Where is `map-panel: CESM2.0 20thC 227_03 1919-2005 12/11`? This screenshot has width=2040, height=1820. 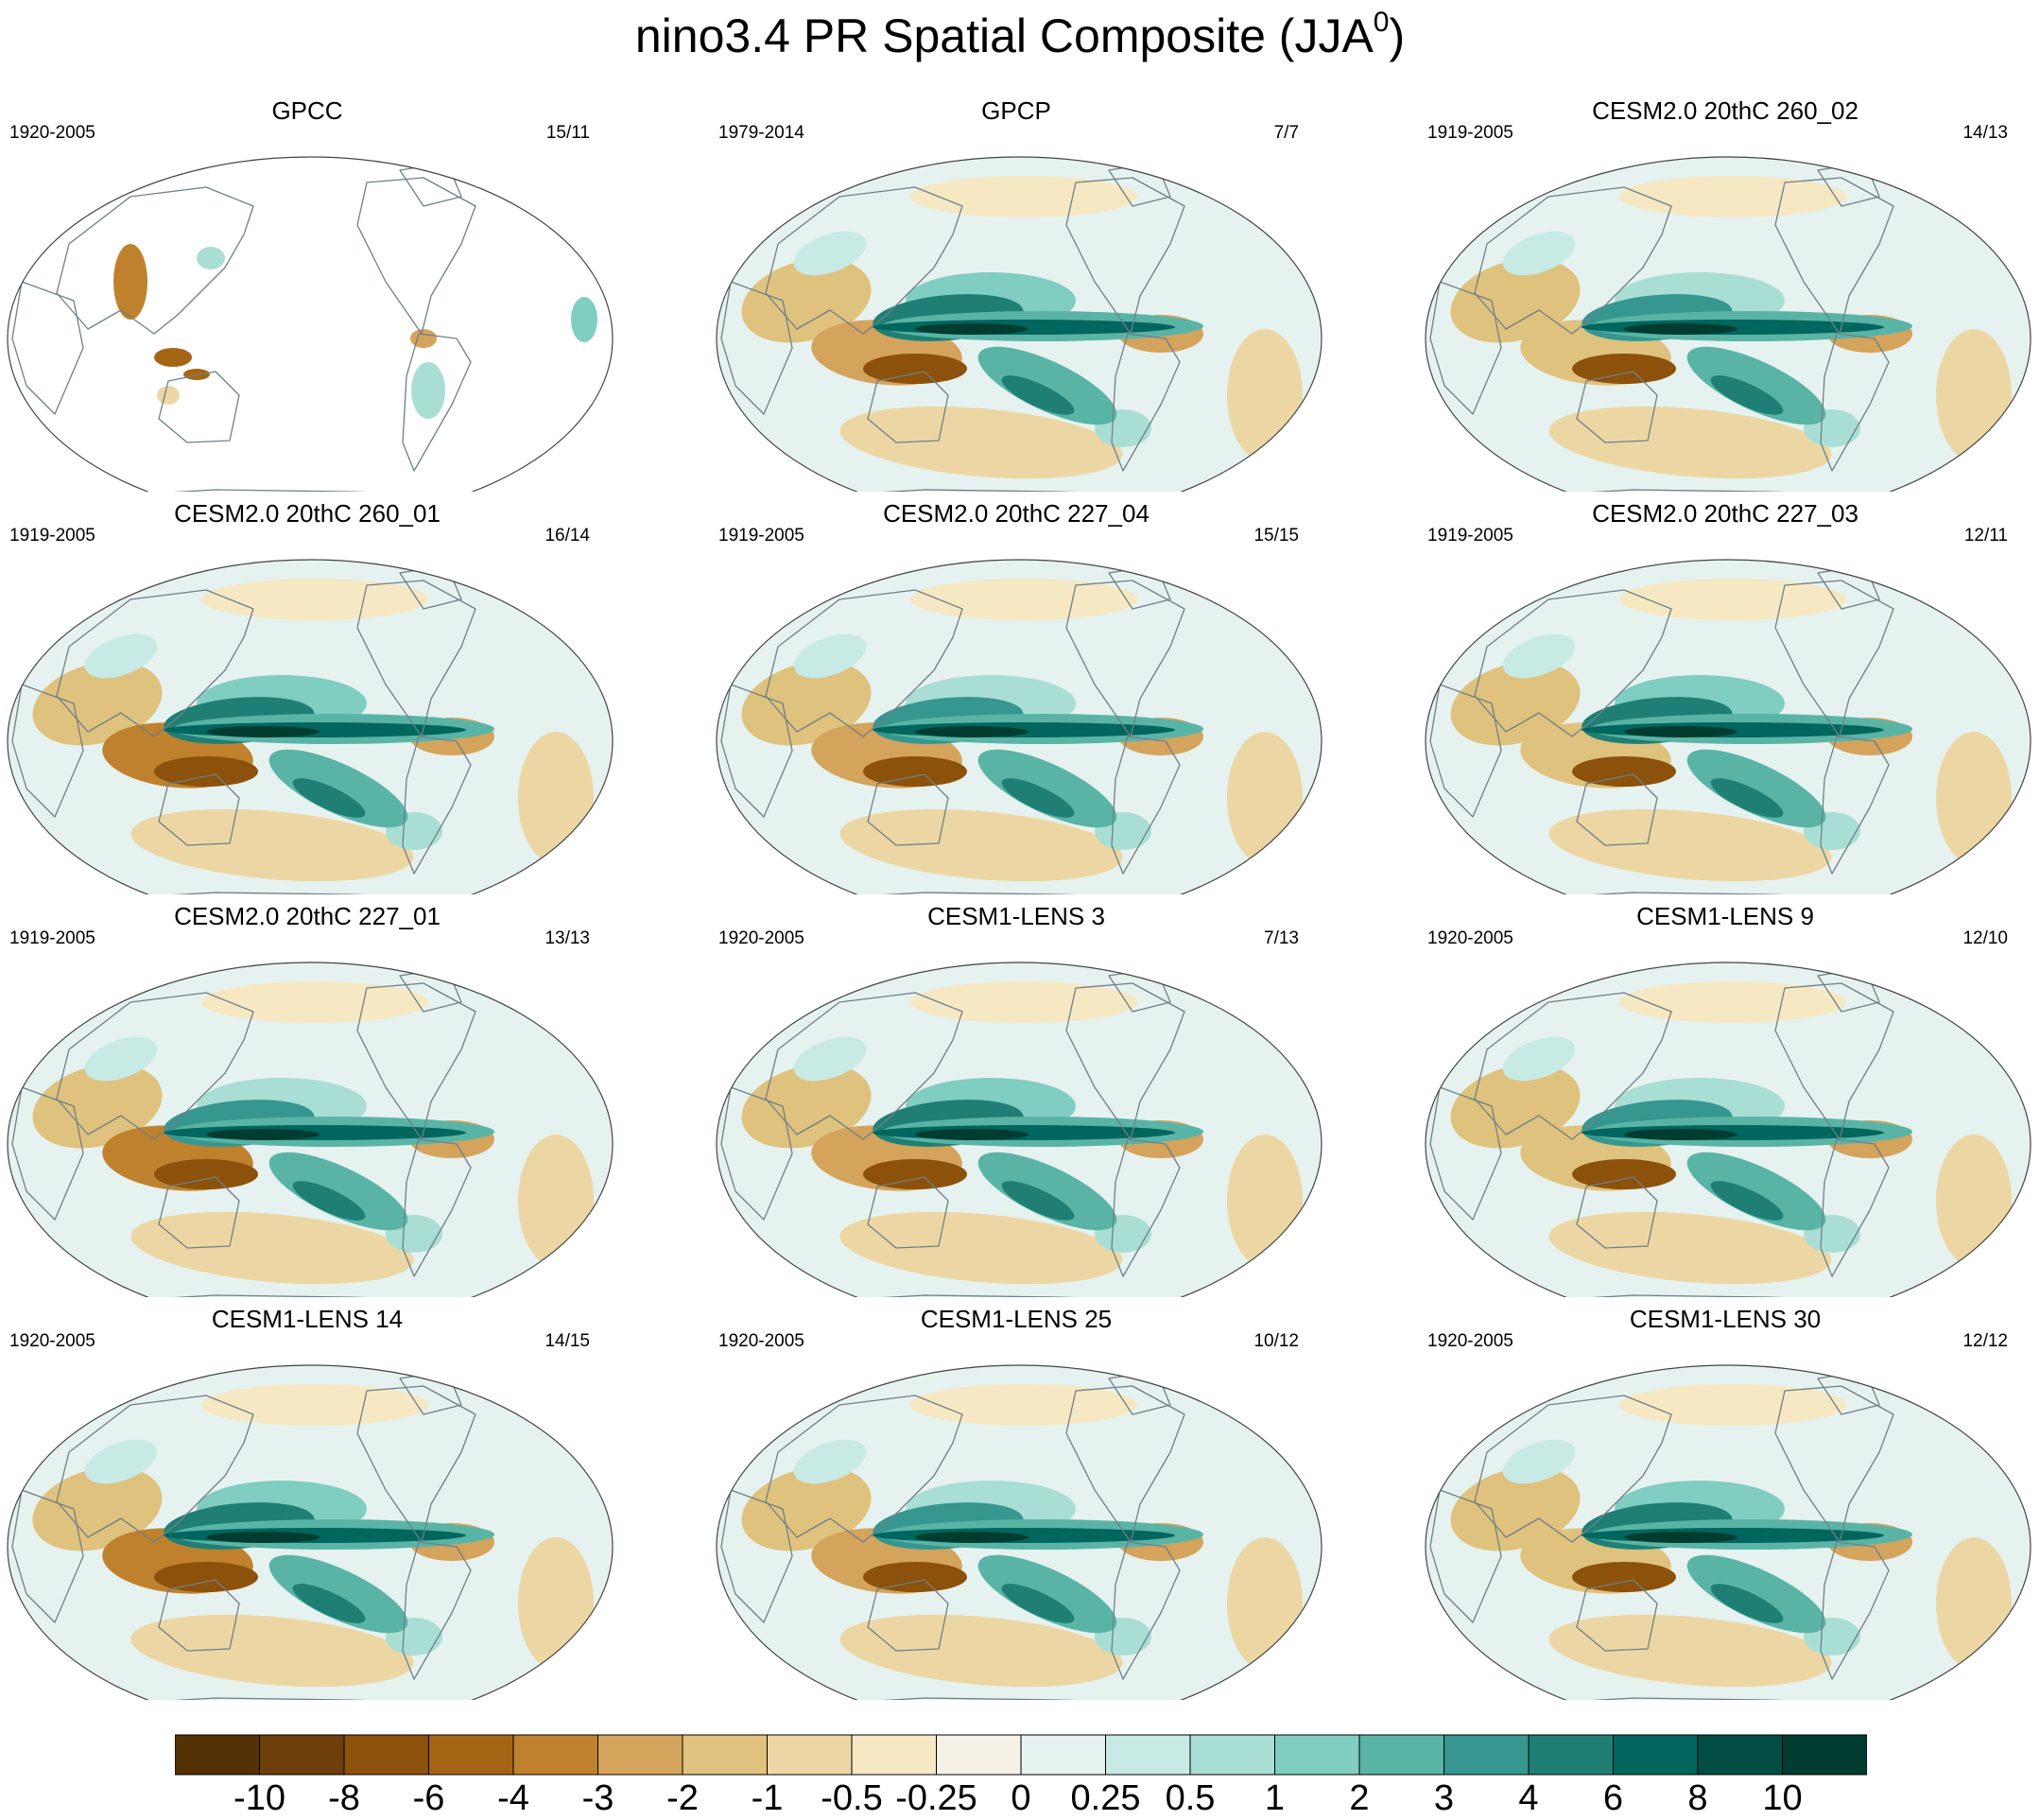
map-panel: CESM2.0 20thC 227_03 1919-2005 12/11 is located at coordinates (1725, 695).